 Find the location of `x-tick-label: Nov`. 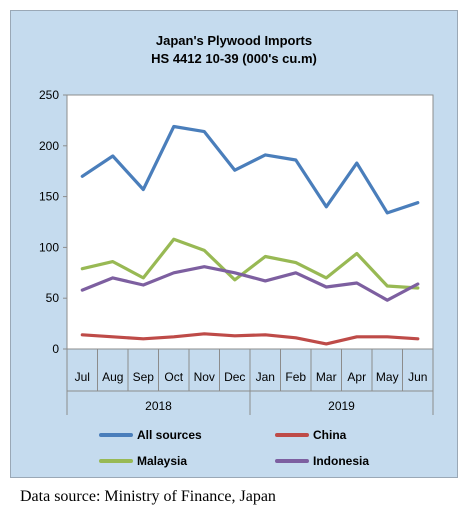

x-tick-label: Nov is located at coordinates (204, 377).